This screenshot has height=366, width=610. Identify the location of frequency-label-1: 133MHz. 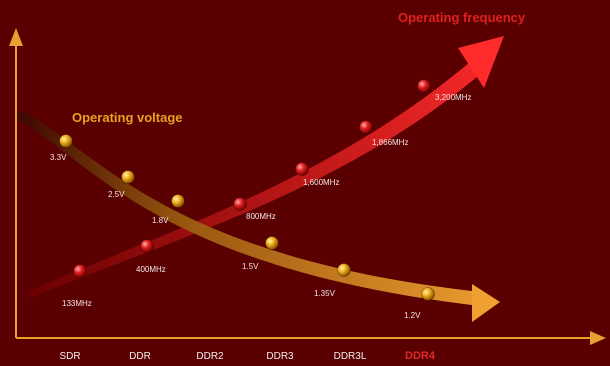
(77, 303).